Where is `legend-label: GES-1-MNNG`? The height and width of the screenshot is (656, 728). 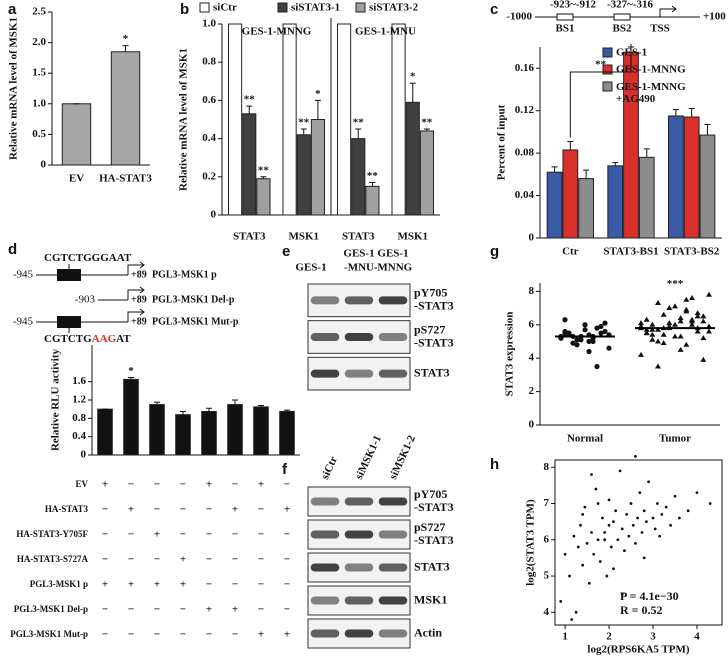
legend-label: GES-1-MNNG is located at coordinates (651, 70).